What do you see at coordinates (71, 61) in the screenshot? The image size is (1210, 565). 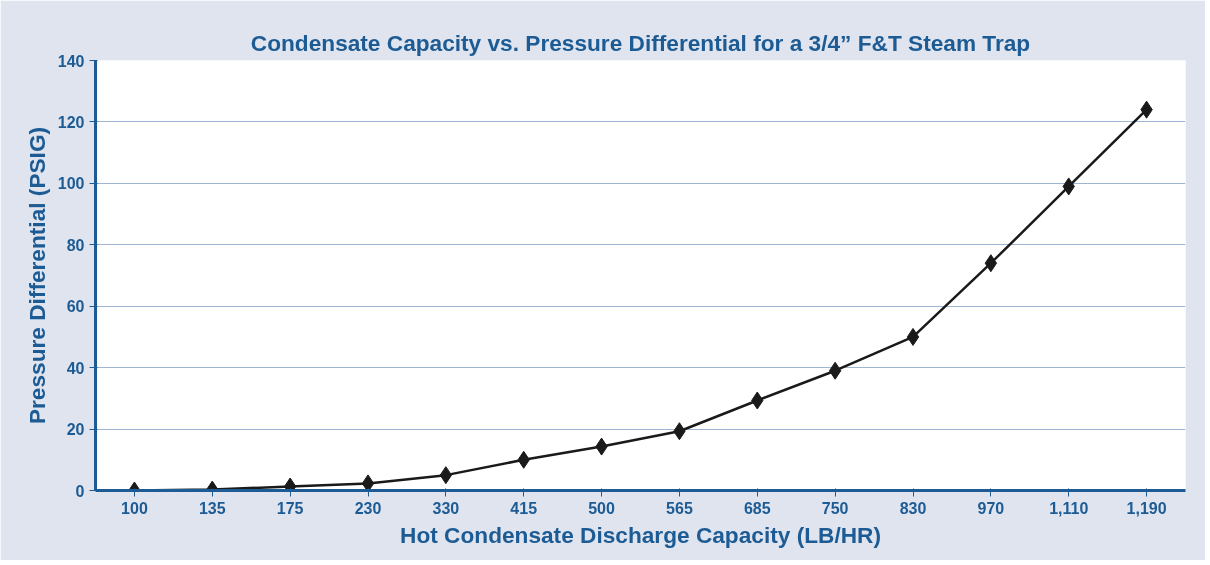 I see `y-tick-label: 140` at bounding box center [71, 61].